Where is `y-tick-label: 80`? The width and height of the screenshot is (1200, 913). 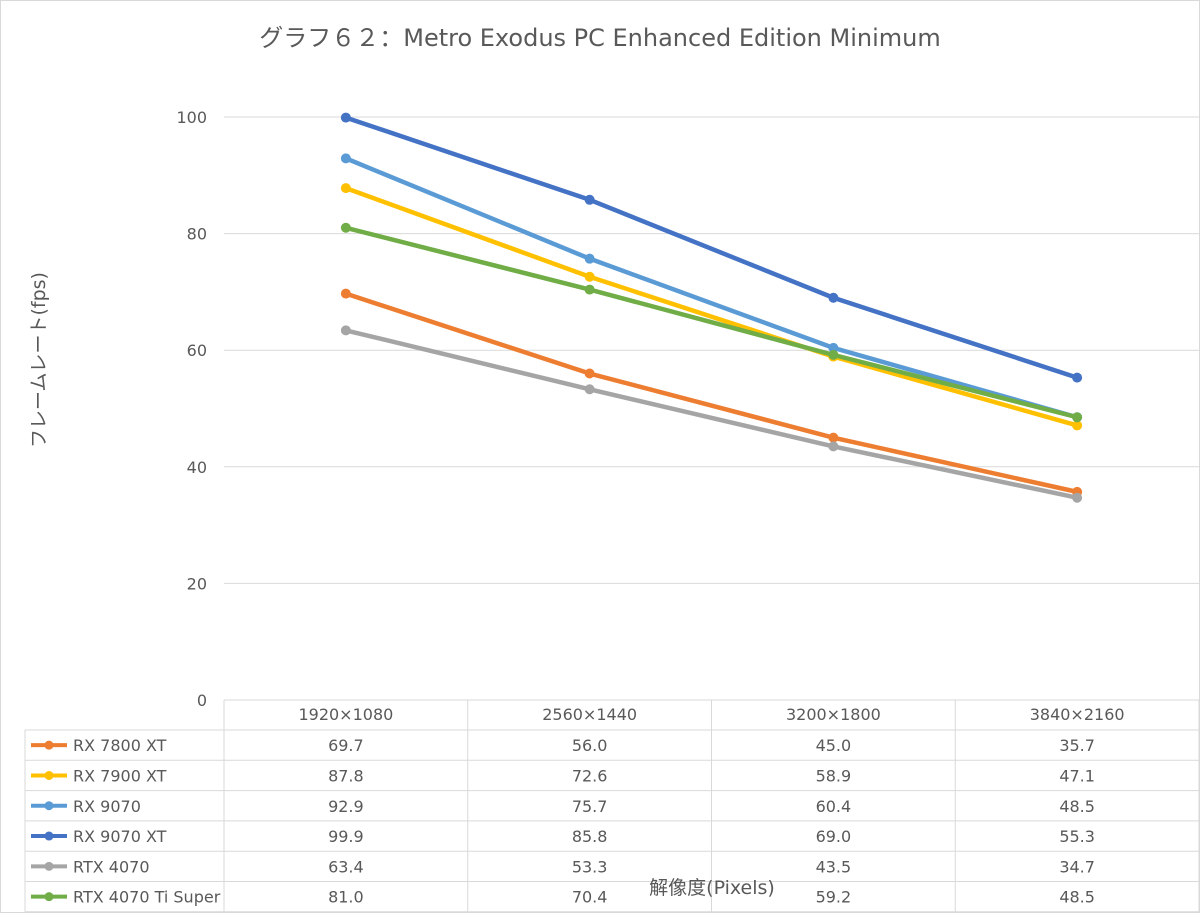 y-tick-label: 80 is located at coordinates (197, 234).